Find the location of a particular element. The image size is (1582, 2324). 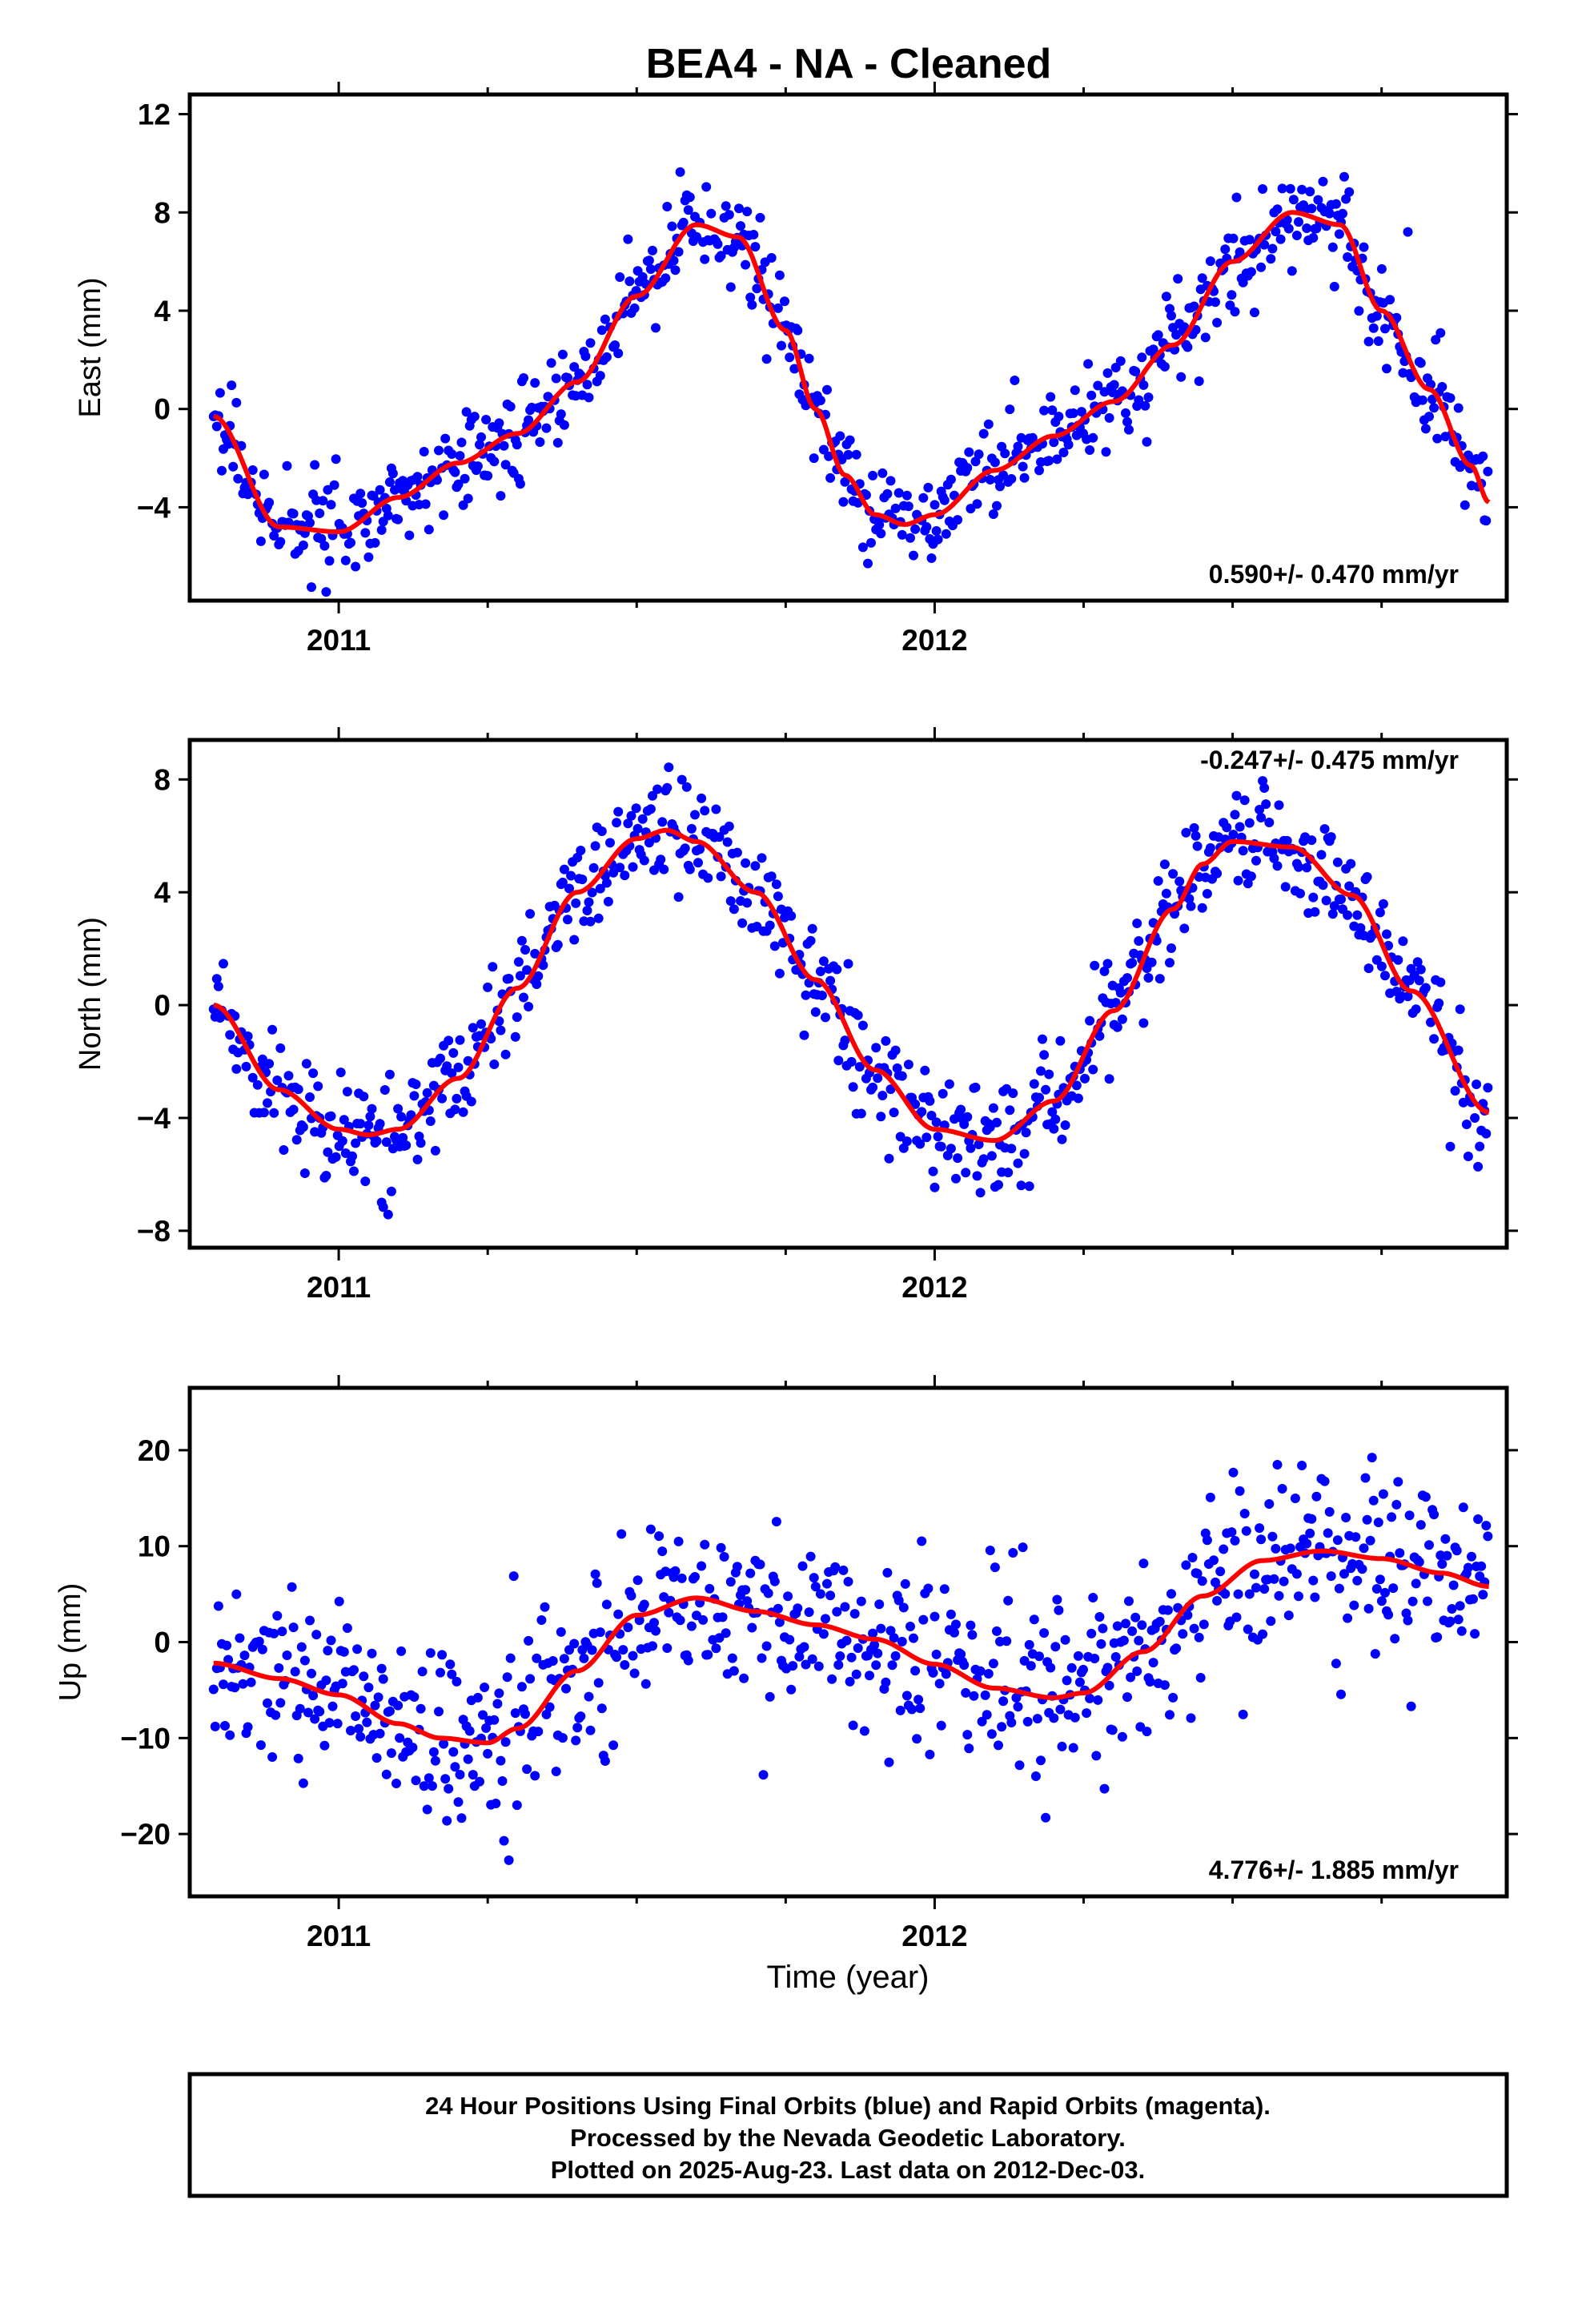

y-tick-label: 0 is located at coordinates (162, 410).